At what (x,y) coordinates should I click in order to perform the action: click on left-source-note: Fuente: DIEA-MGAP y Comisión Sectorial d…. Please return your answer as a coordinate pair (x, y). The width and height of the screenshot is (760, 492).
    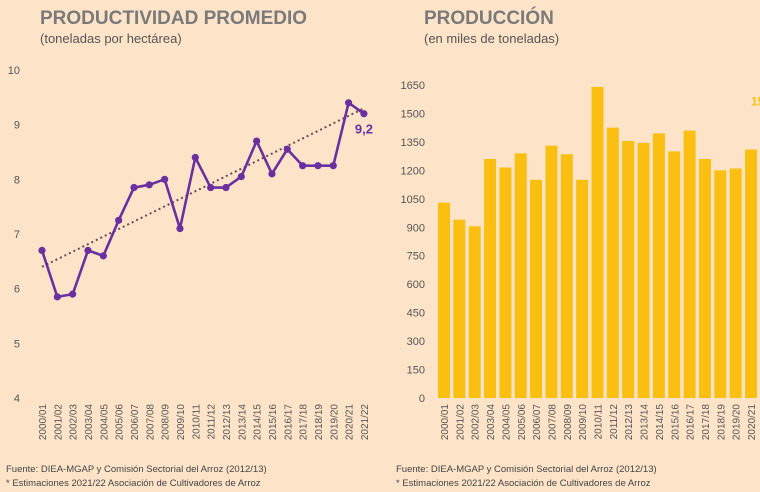
    Looking at the image, I should click on (136, 469).